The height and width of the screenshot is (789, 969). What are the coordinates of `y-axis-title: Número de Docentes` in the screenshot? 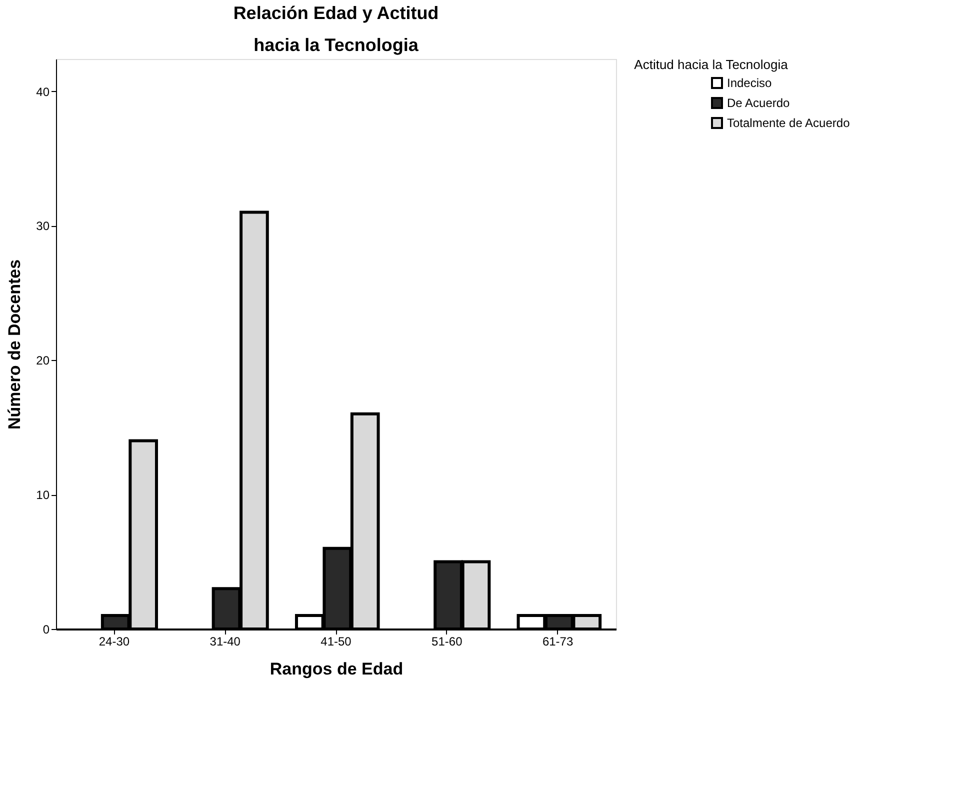 It's located at (14, 344).